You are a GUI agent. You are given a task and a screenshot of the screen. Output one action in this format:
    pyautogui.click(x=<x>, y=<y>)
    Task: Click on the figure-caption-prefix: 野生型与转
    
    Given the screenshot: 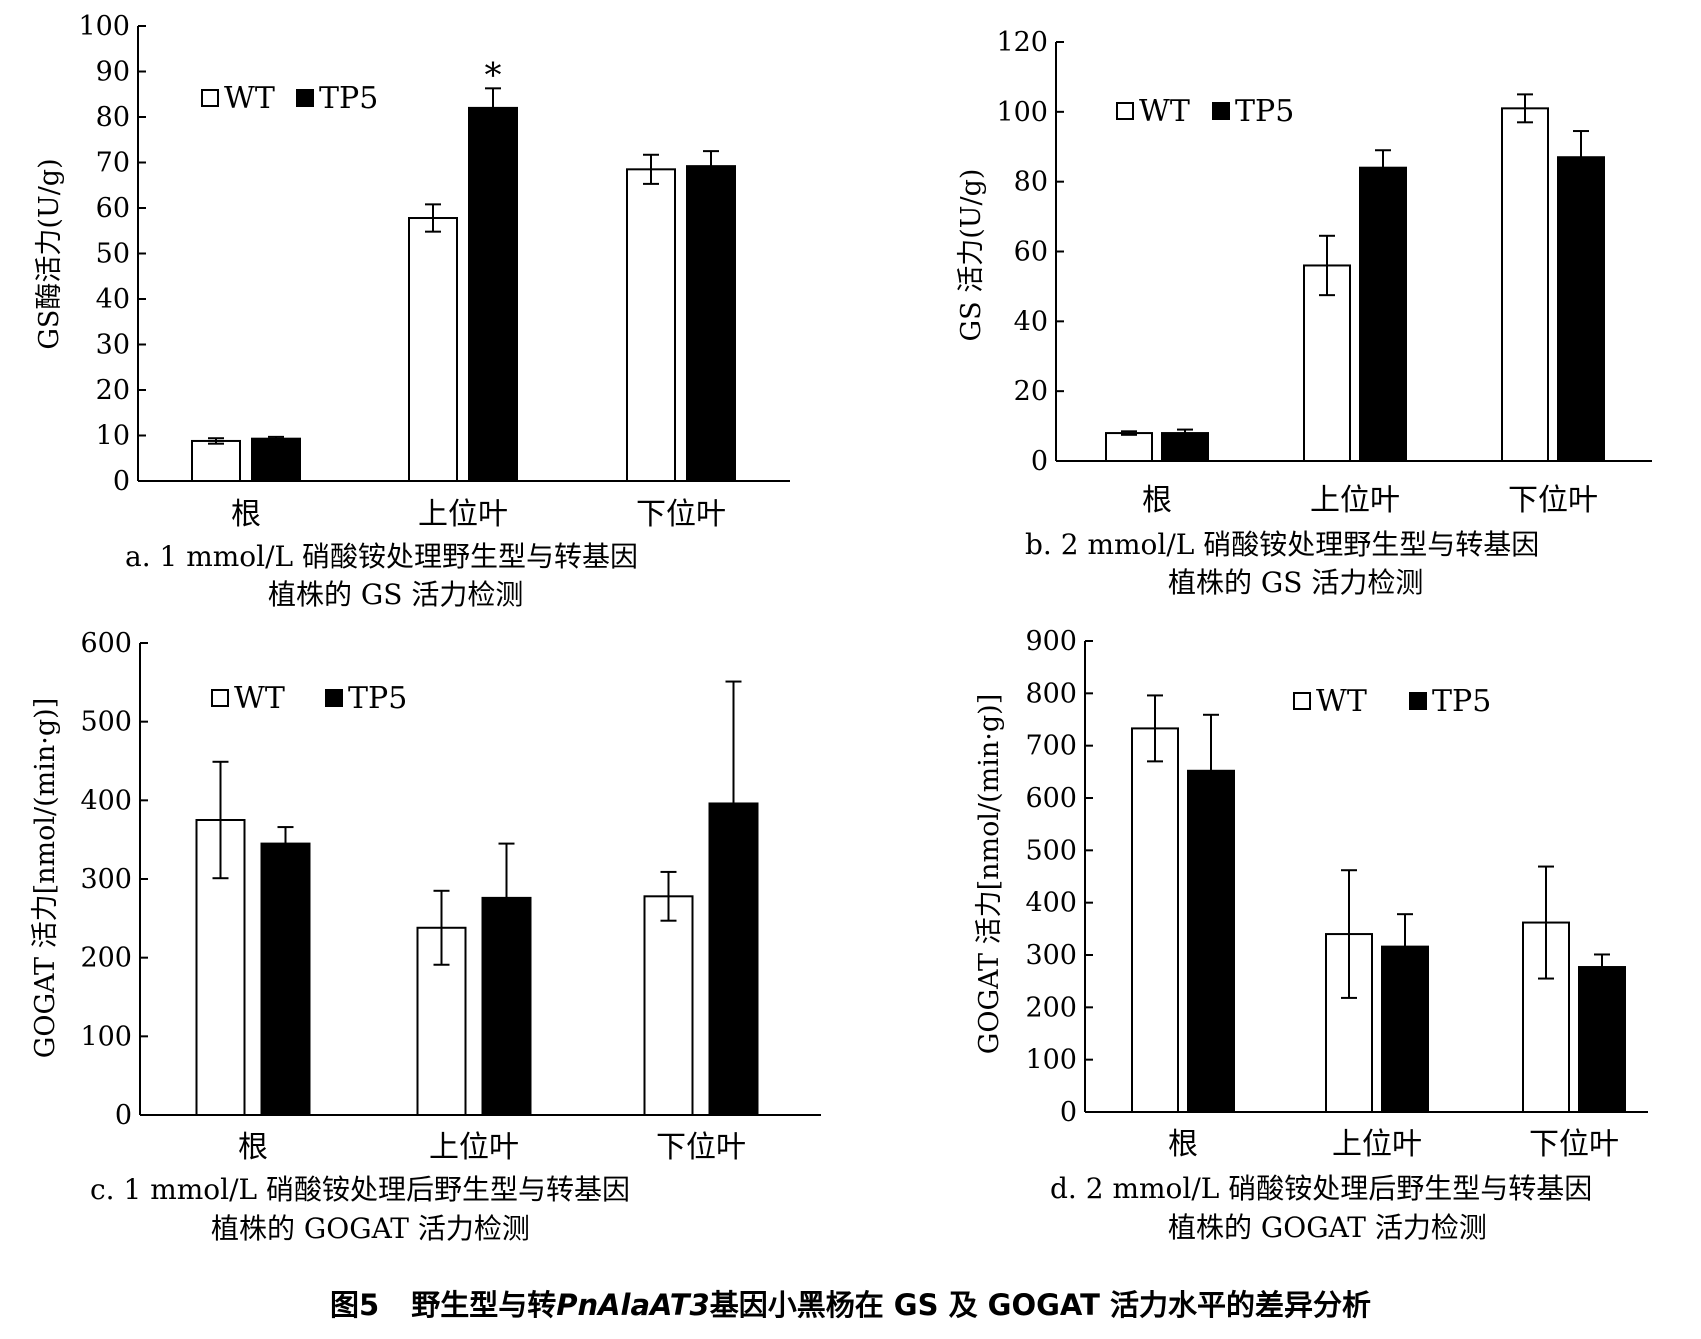 What is the action you would take?
    pyautogui.click(x=484, y=1305)
    